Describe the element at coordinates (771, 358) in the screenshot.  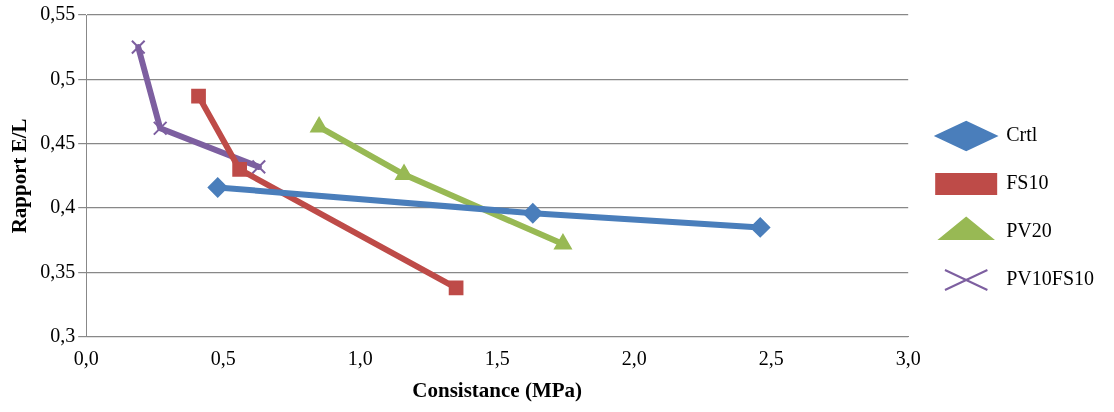
I see `x-tick-label: 2,5` at that location.